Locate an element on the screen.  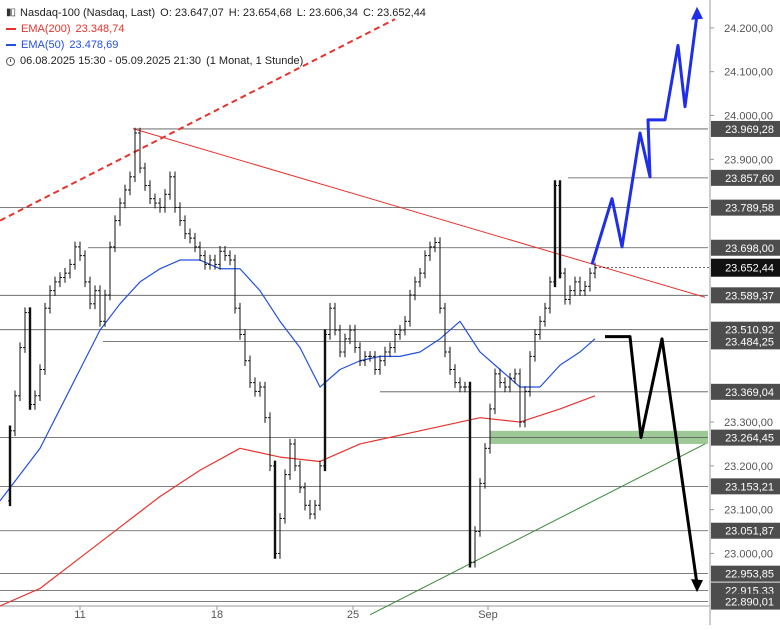
clock-icon is located at coordinates (10, 61).